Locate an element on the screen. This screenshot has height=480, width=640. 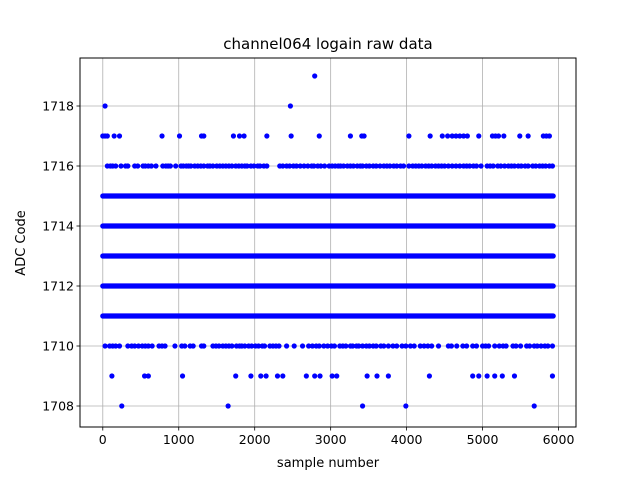
y-tick-label-2: 1712 is located at coordinates (58, 286).